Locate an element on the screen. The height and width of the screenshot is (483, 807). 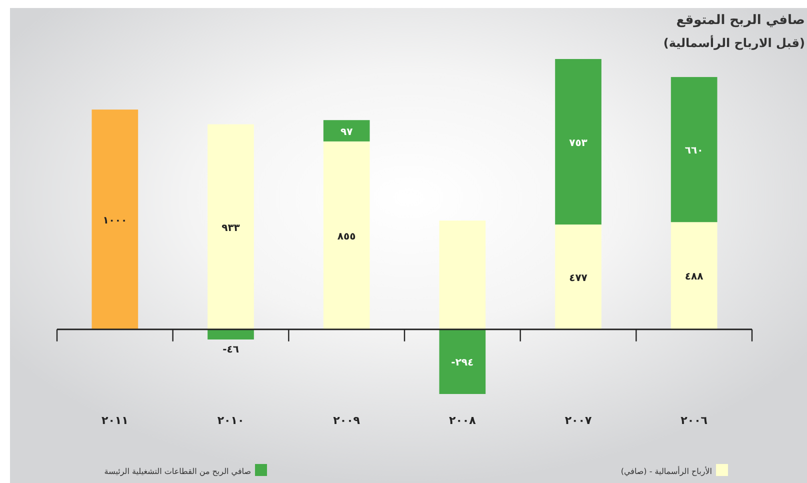
data-label: -٢٩٤ is located at coordinates (462, 363).